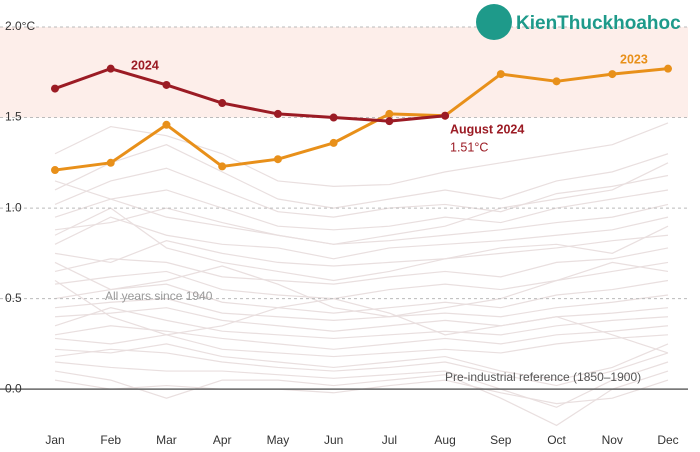  What do you see at coordinates (501, 440) in the screenshot?
I see `x-tick-label: Sep` at bounding box center [501, 440].